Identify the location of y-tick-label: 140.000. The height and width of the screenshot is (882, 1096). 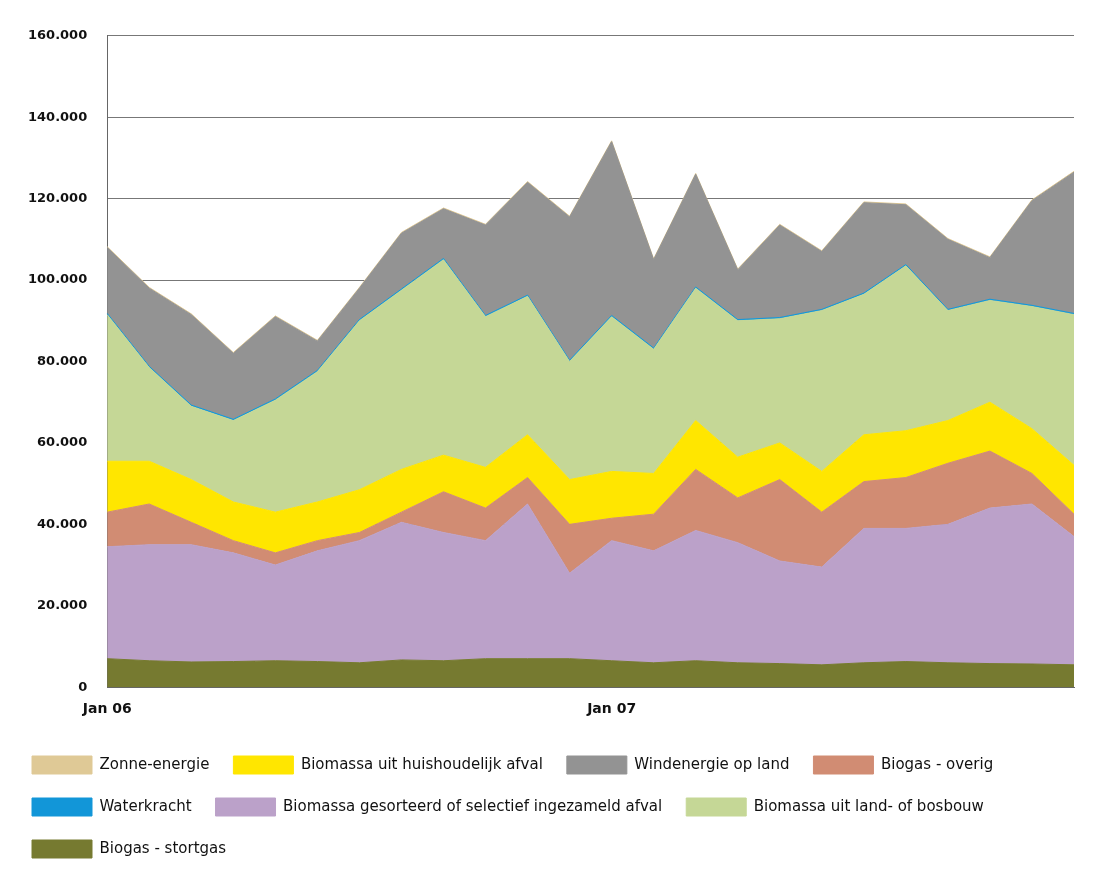
(57, 116).